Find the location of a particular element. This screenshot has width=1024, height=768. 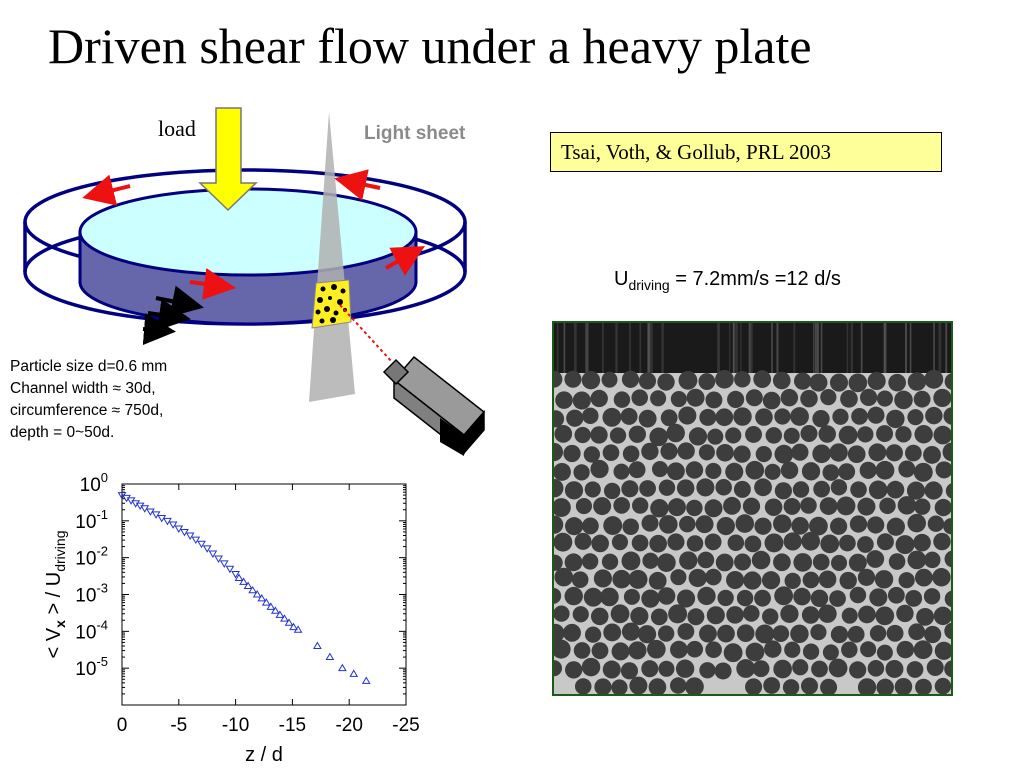

y-tick-label: 10⁰ is located at coordinates (94, 483).